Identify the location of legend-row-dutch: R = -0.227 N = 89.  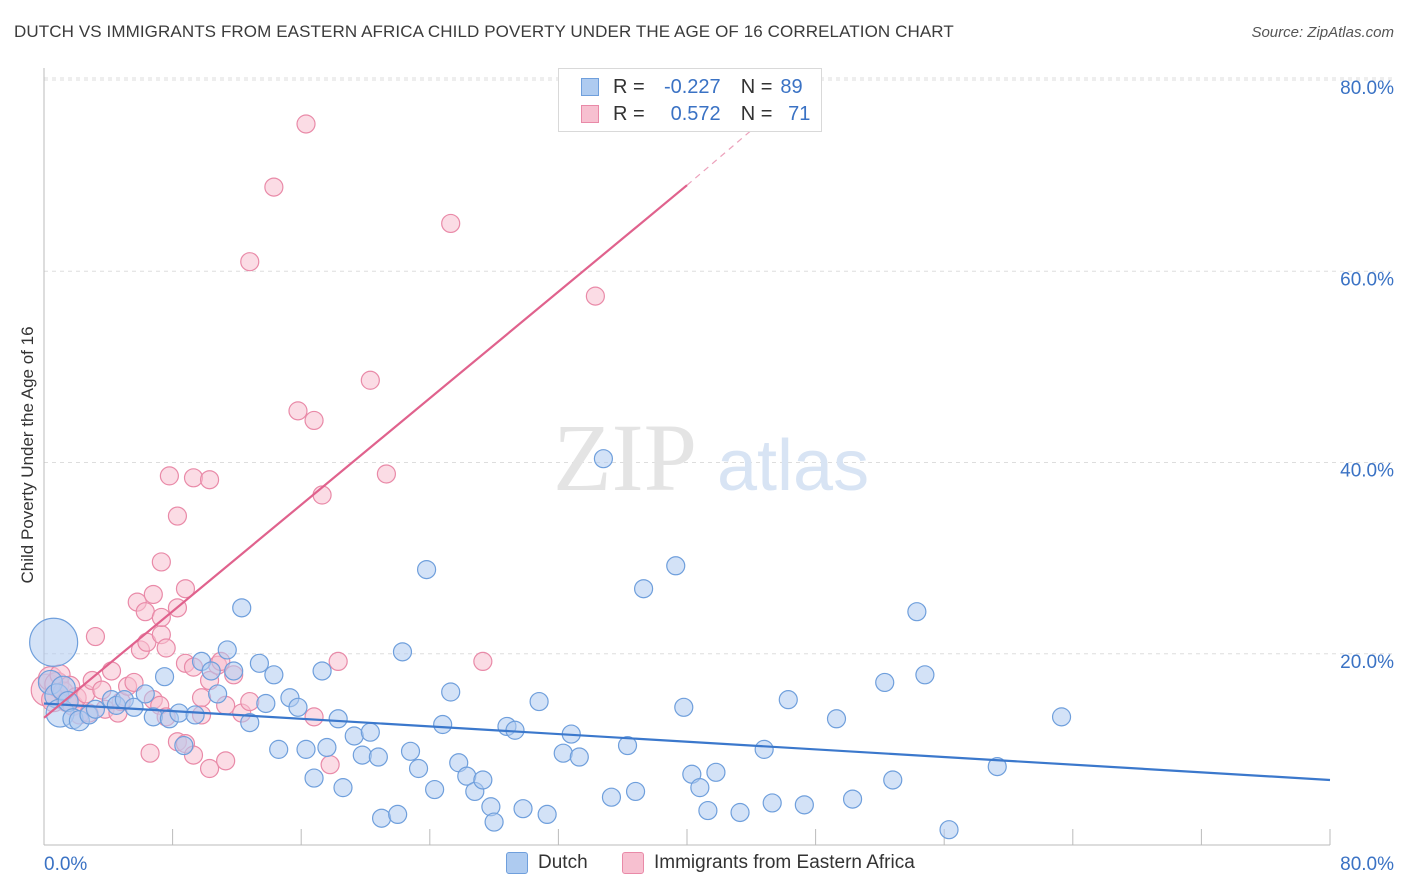
(692, 87).